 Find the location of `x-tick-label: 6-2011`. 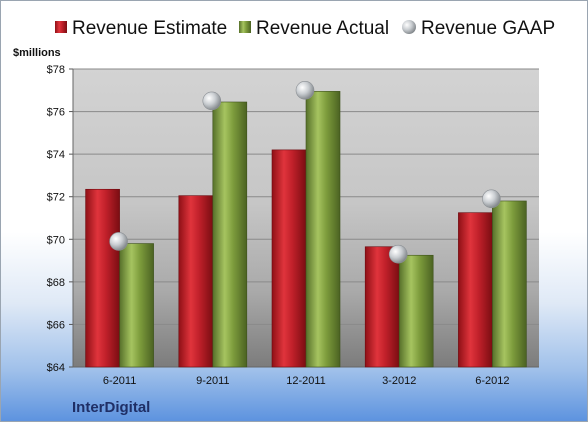

x-tick-label: 6-2011 is located at coordinates (119, 381).